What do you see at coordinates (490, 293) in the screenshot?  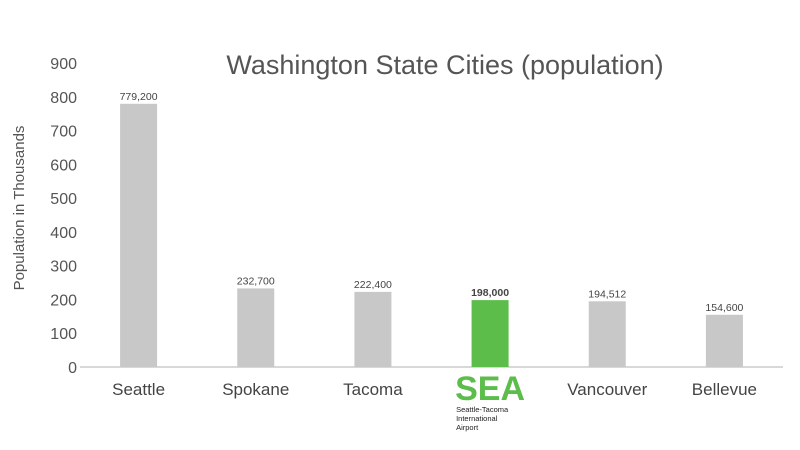 I see `data-label: 198,000` at bounding box center [490, 293].